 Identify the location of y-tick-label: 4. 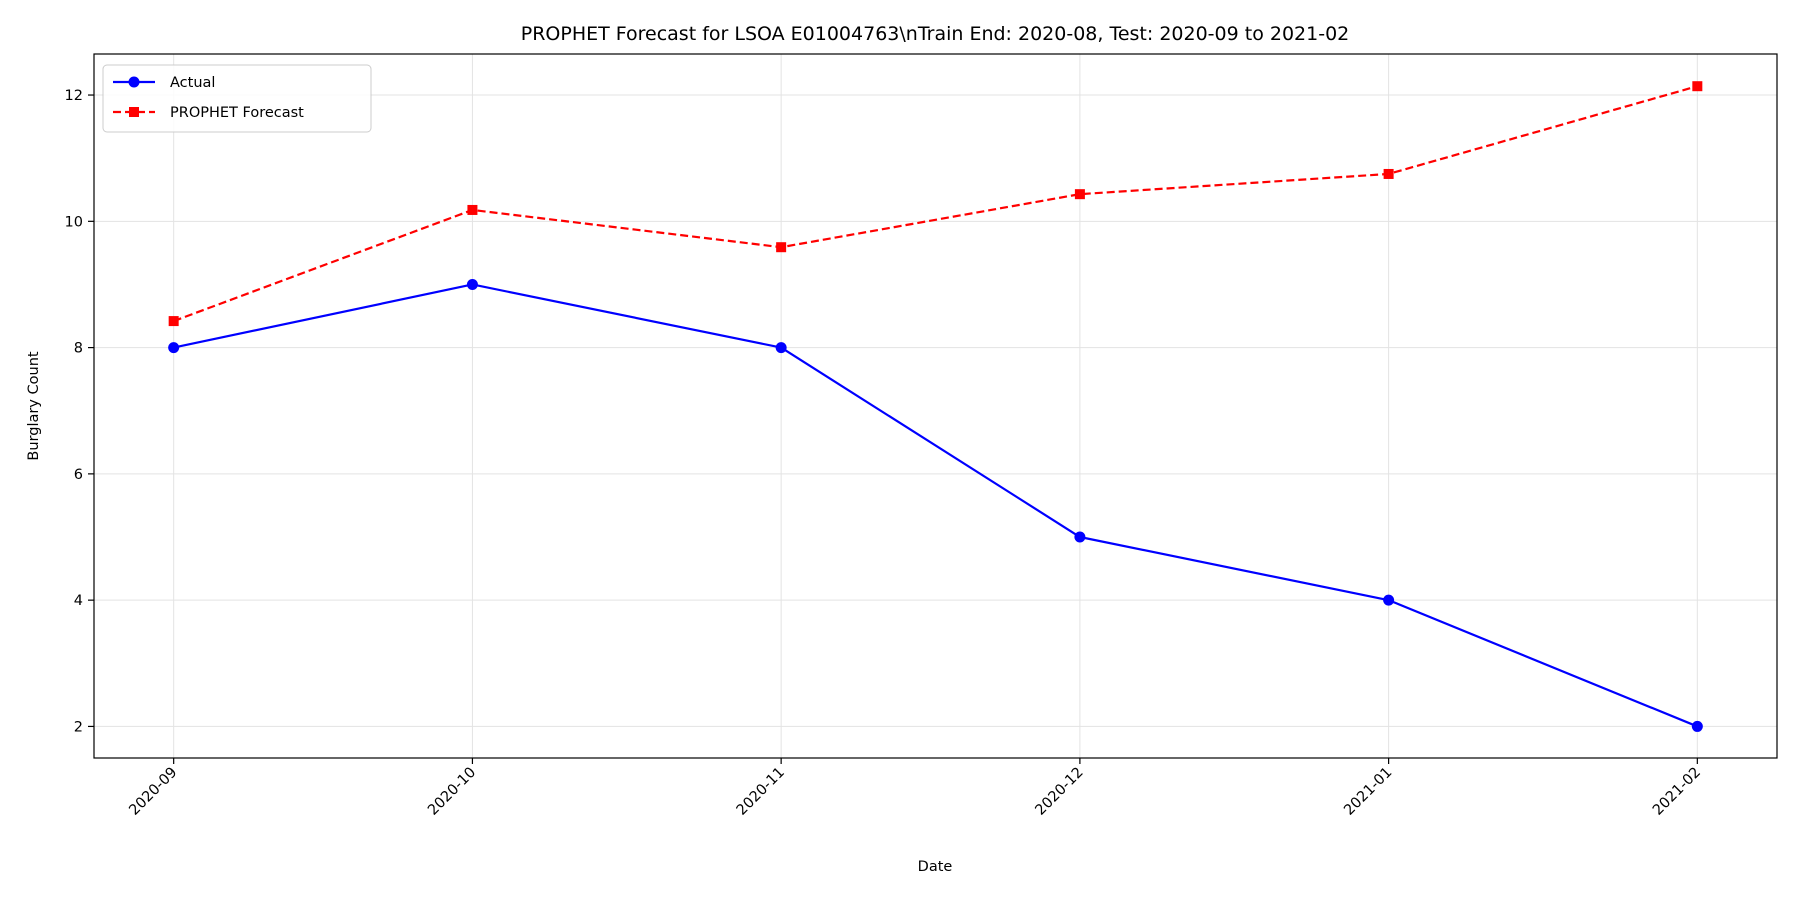
(78, 601).